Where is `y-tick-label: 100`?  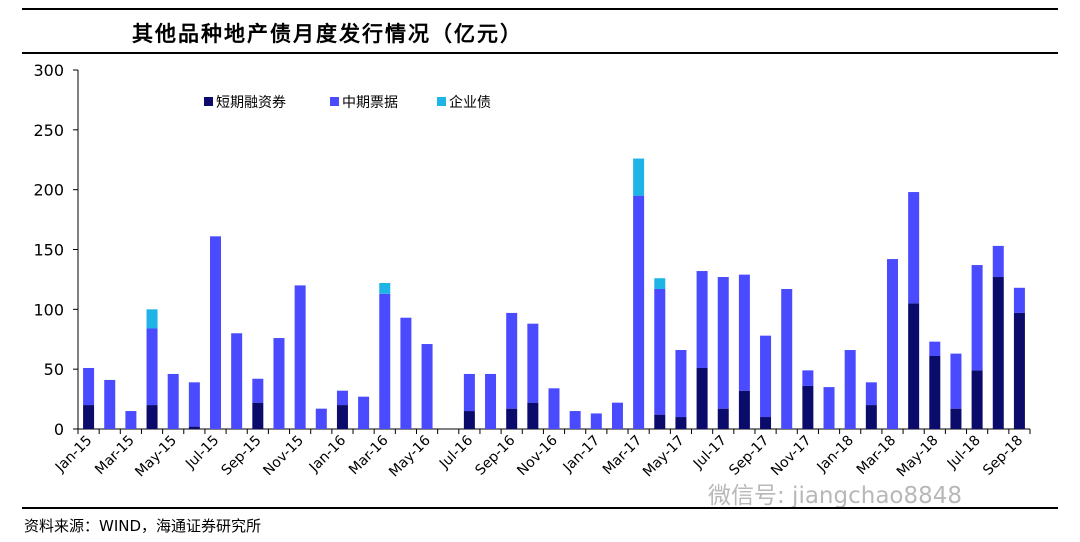 y-tick-label: 100 is located at coordinates (48, 309).